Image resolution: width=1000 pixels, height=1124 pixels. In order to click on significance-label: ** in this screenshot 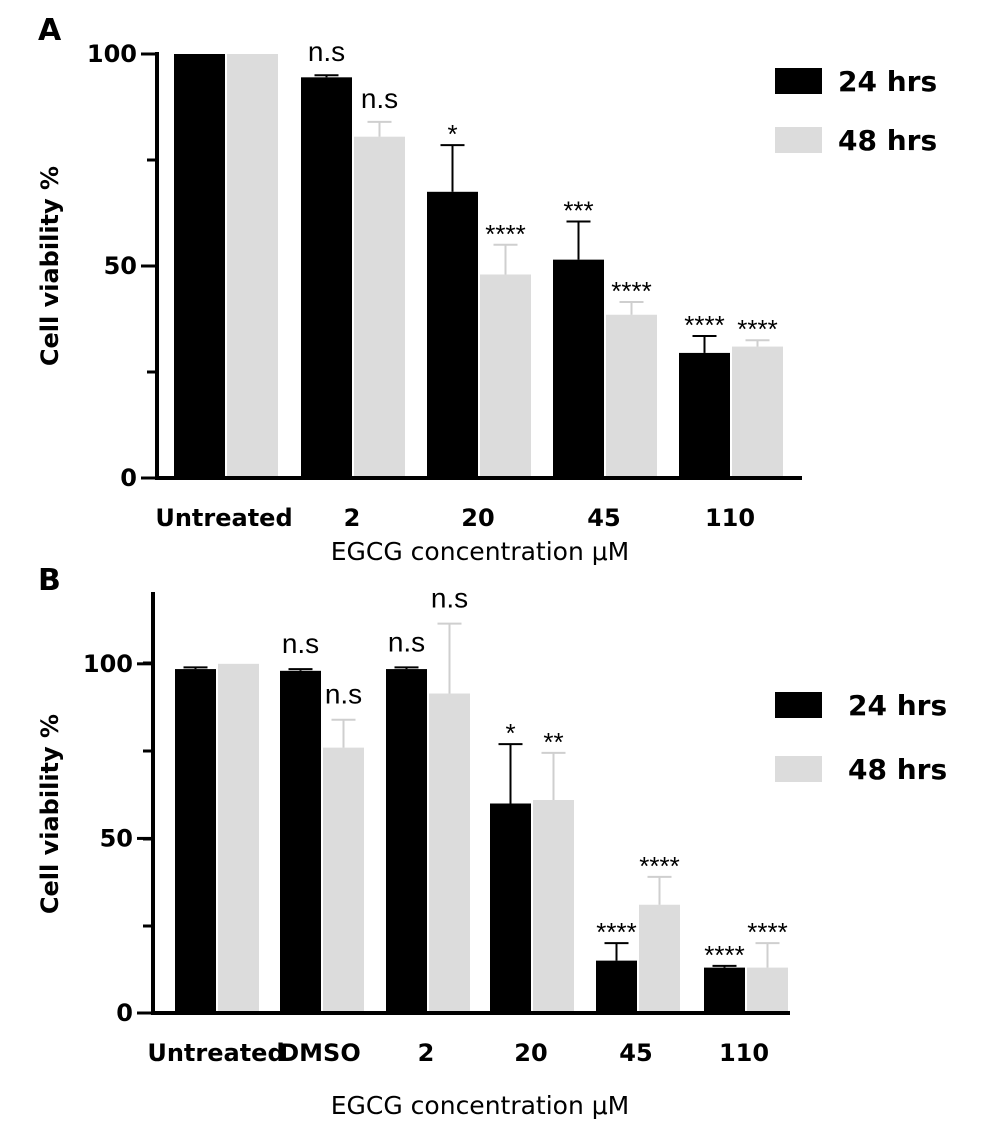, I will do `click(553, 742)`.